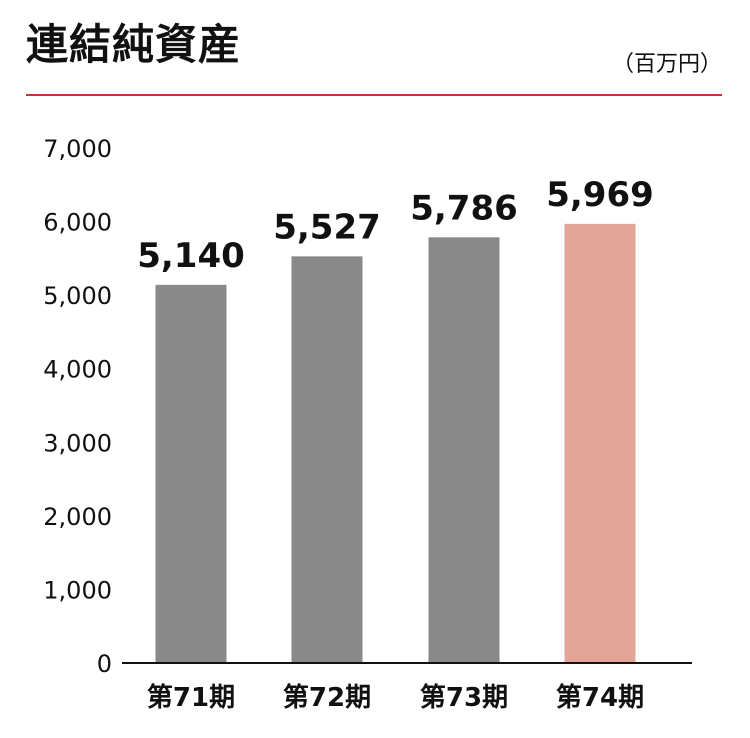 This screenshot has height=738, width=750. Describe the element at coordinates (327, 697) in the screenshot. I see `x-tick-label: 第72期` at that location.